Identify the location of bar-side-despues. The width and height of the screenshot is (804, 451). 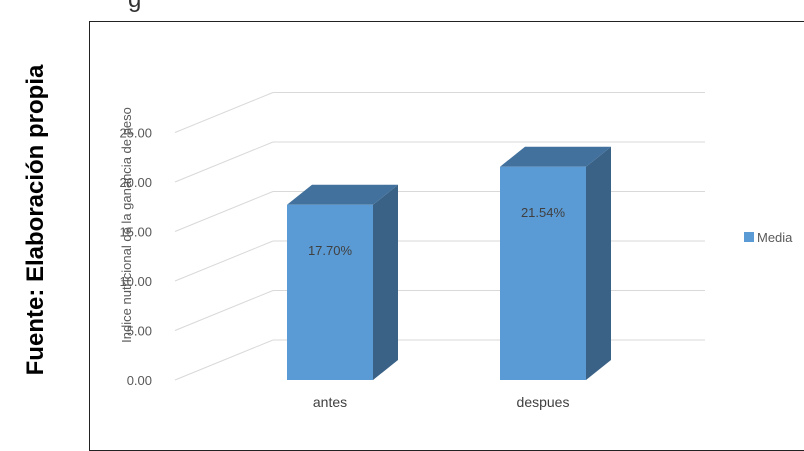
(598, 263).